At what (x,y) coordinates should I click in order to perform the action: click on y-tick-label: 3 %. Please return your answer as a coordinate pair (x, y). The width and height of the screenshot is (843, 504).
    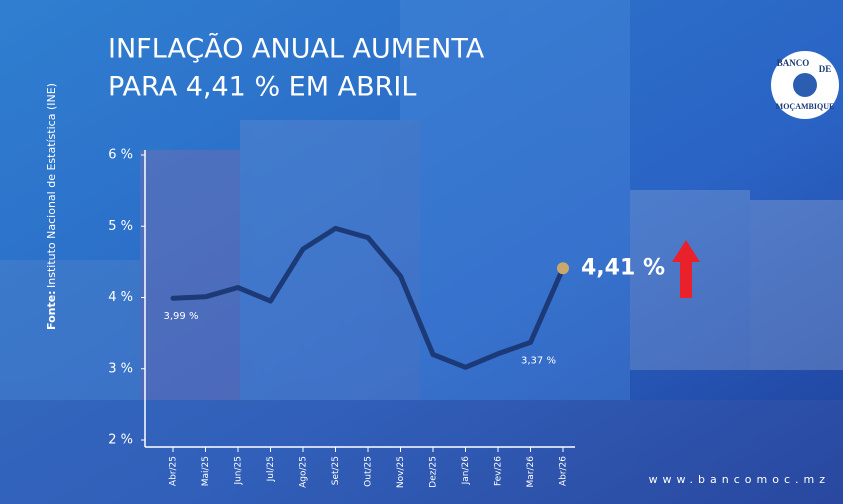
    Looking at the image, I should click on (120, 368).